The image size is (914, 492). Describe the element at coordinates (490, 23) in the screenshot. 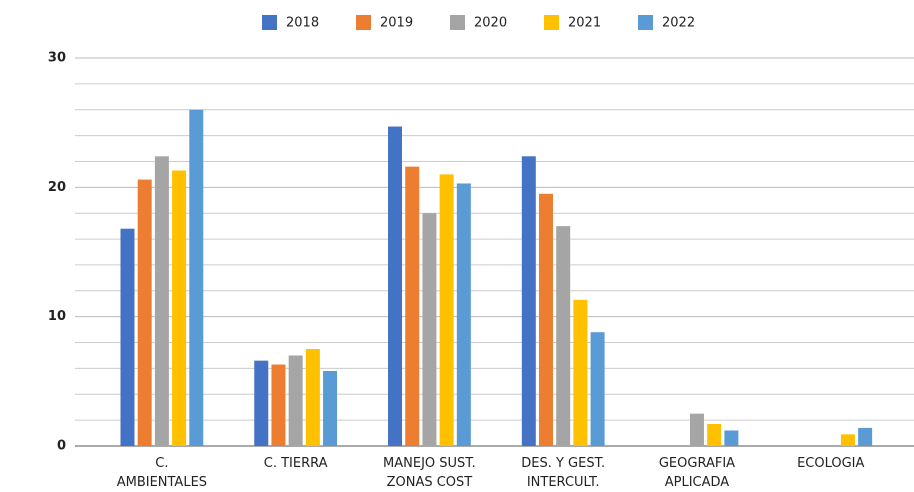

I see `legend-label: 2020` at that location.